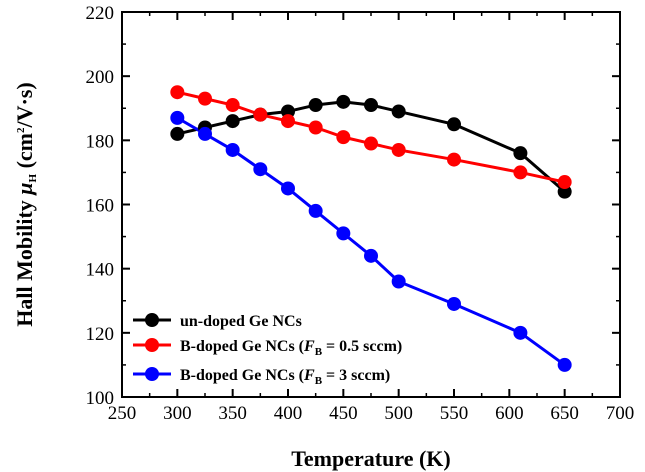 The image size is (645, 472). Describe the element at coordinates (454, 413) in the screenshot. I see `x-tick-label: 550` at that location.